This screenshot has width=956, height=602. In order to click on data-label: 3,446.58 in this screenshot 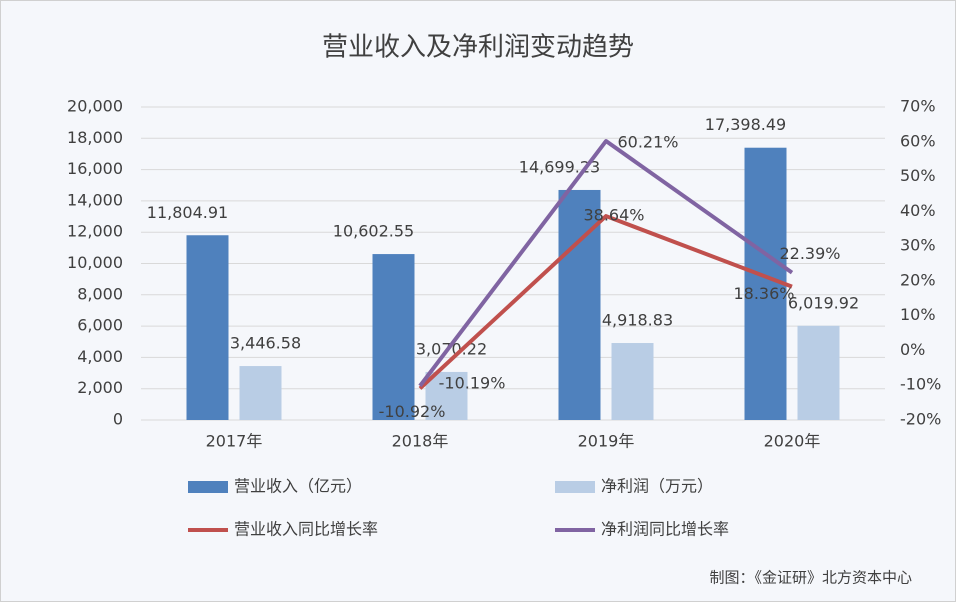, I will do `click(265, 343)`.